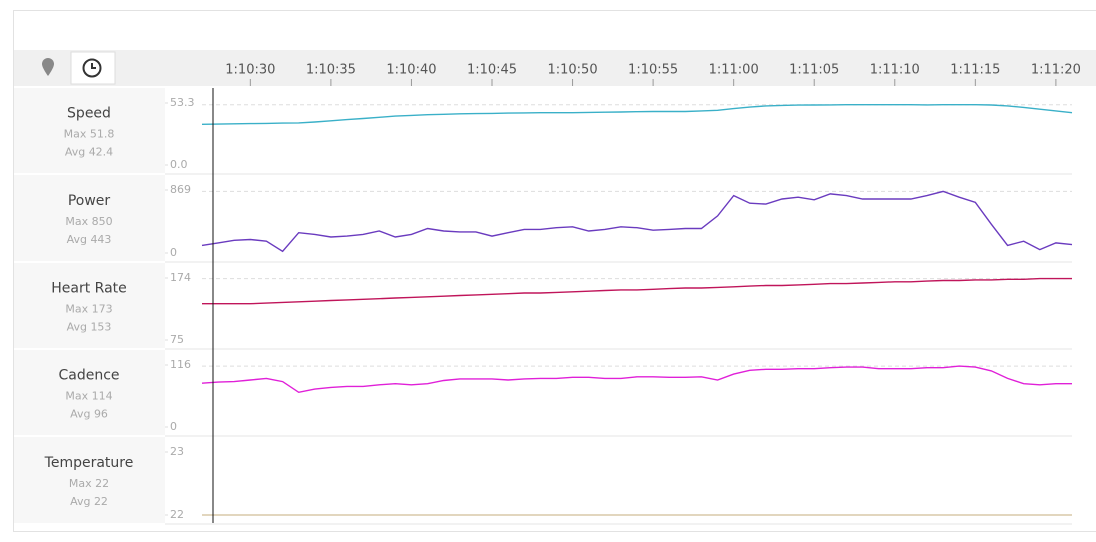  What do you see at coordinates (814, 70) in the screenshot?
I see `x-tick-label: 1:11:05` at bounding box center [814, 70].